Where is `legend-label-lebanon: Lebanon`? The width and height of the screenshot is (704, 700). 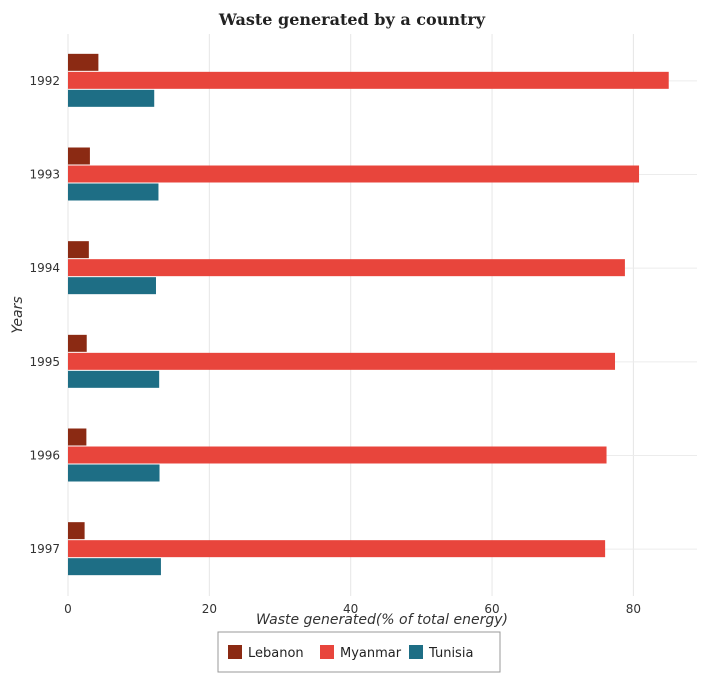
legend-label-lebanon: Lebanon is located at coordinates (276, 653).